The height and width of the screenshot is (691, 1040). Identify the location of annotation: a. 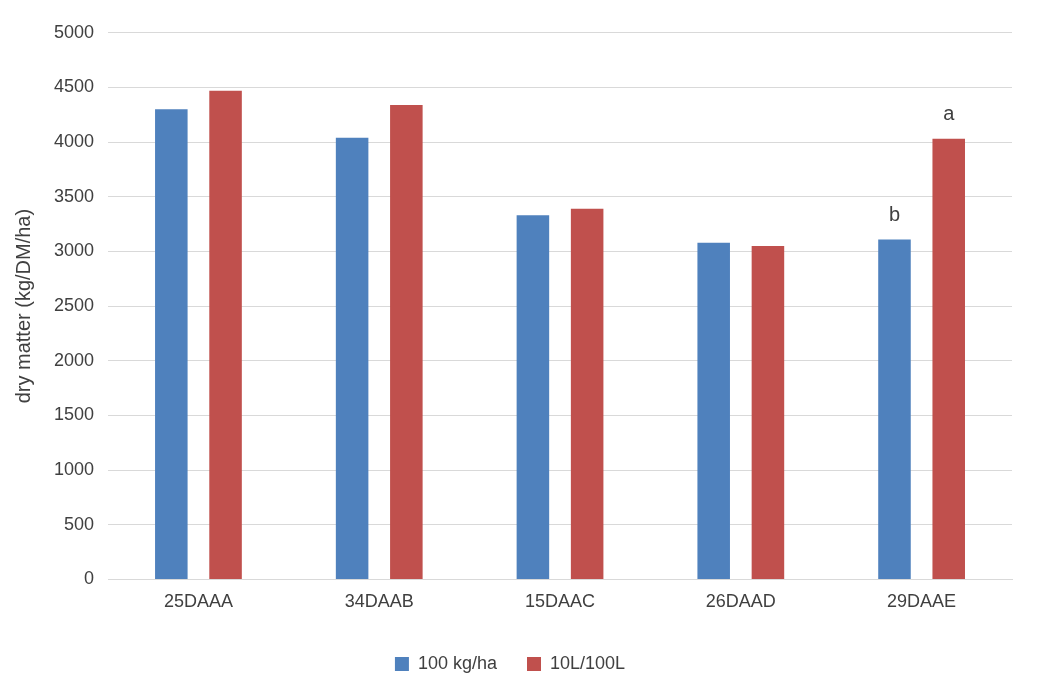
(949, 113).